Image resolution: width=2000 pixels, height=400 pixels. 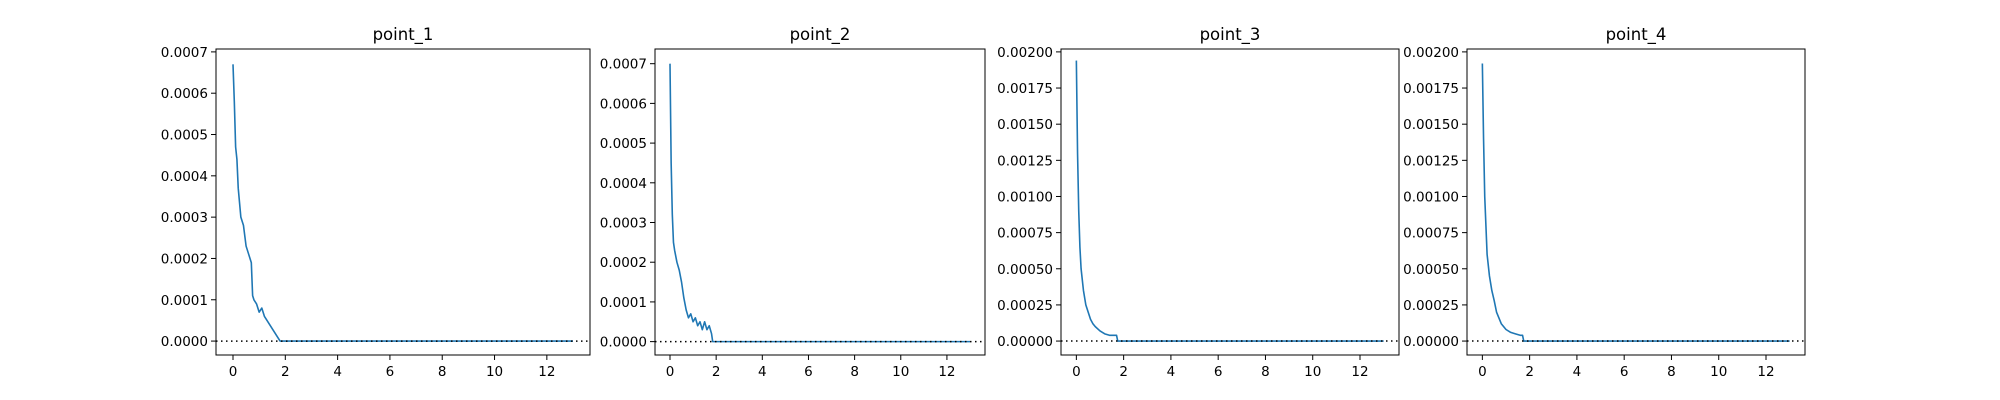 What do you see at coordinates (1230, 35) in the screenshot?
I see `chart-title: point_3` at bounding box center [1230, 35].